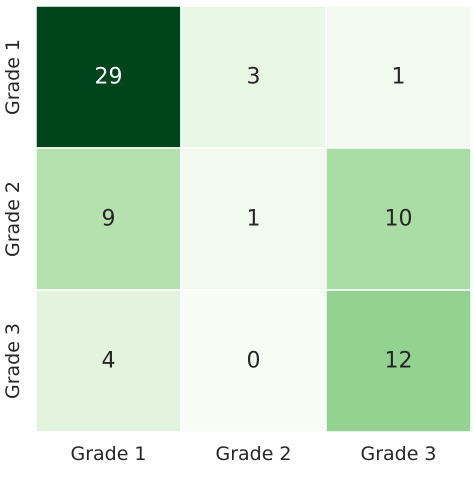 This screenshot has height=478, width=474. I want to click on heatmap-cell-r3-c1, so click(108, 361).